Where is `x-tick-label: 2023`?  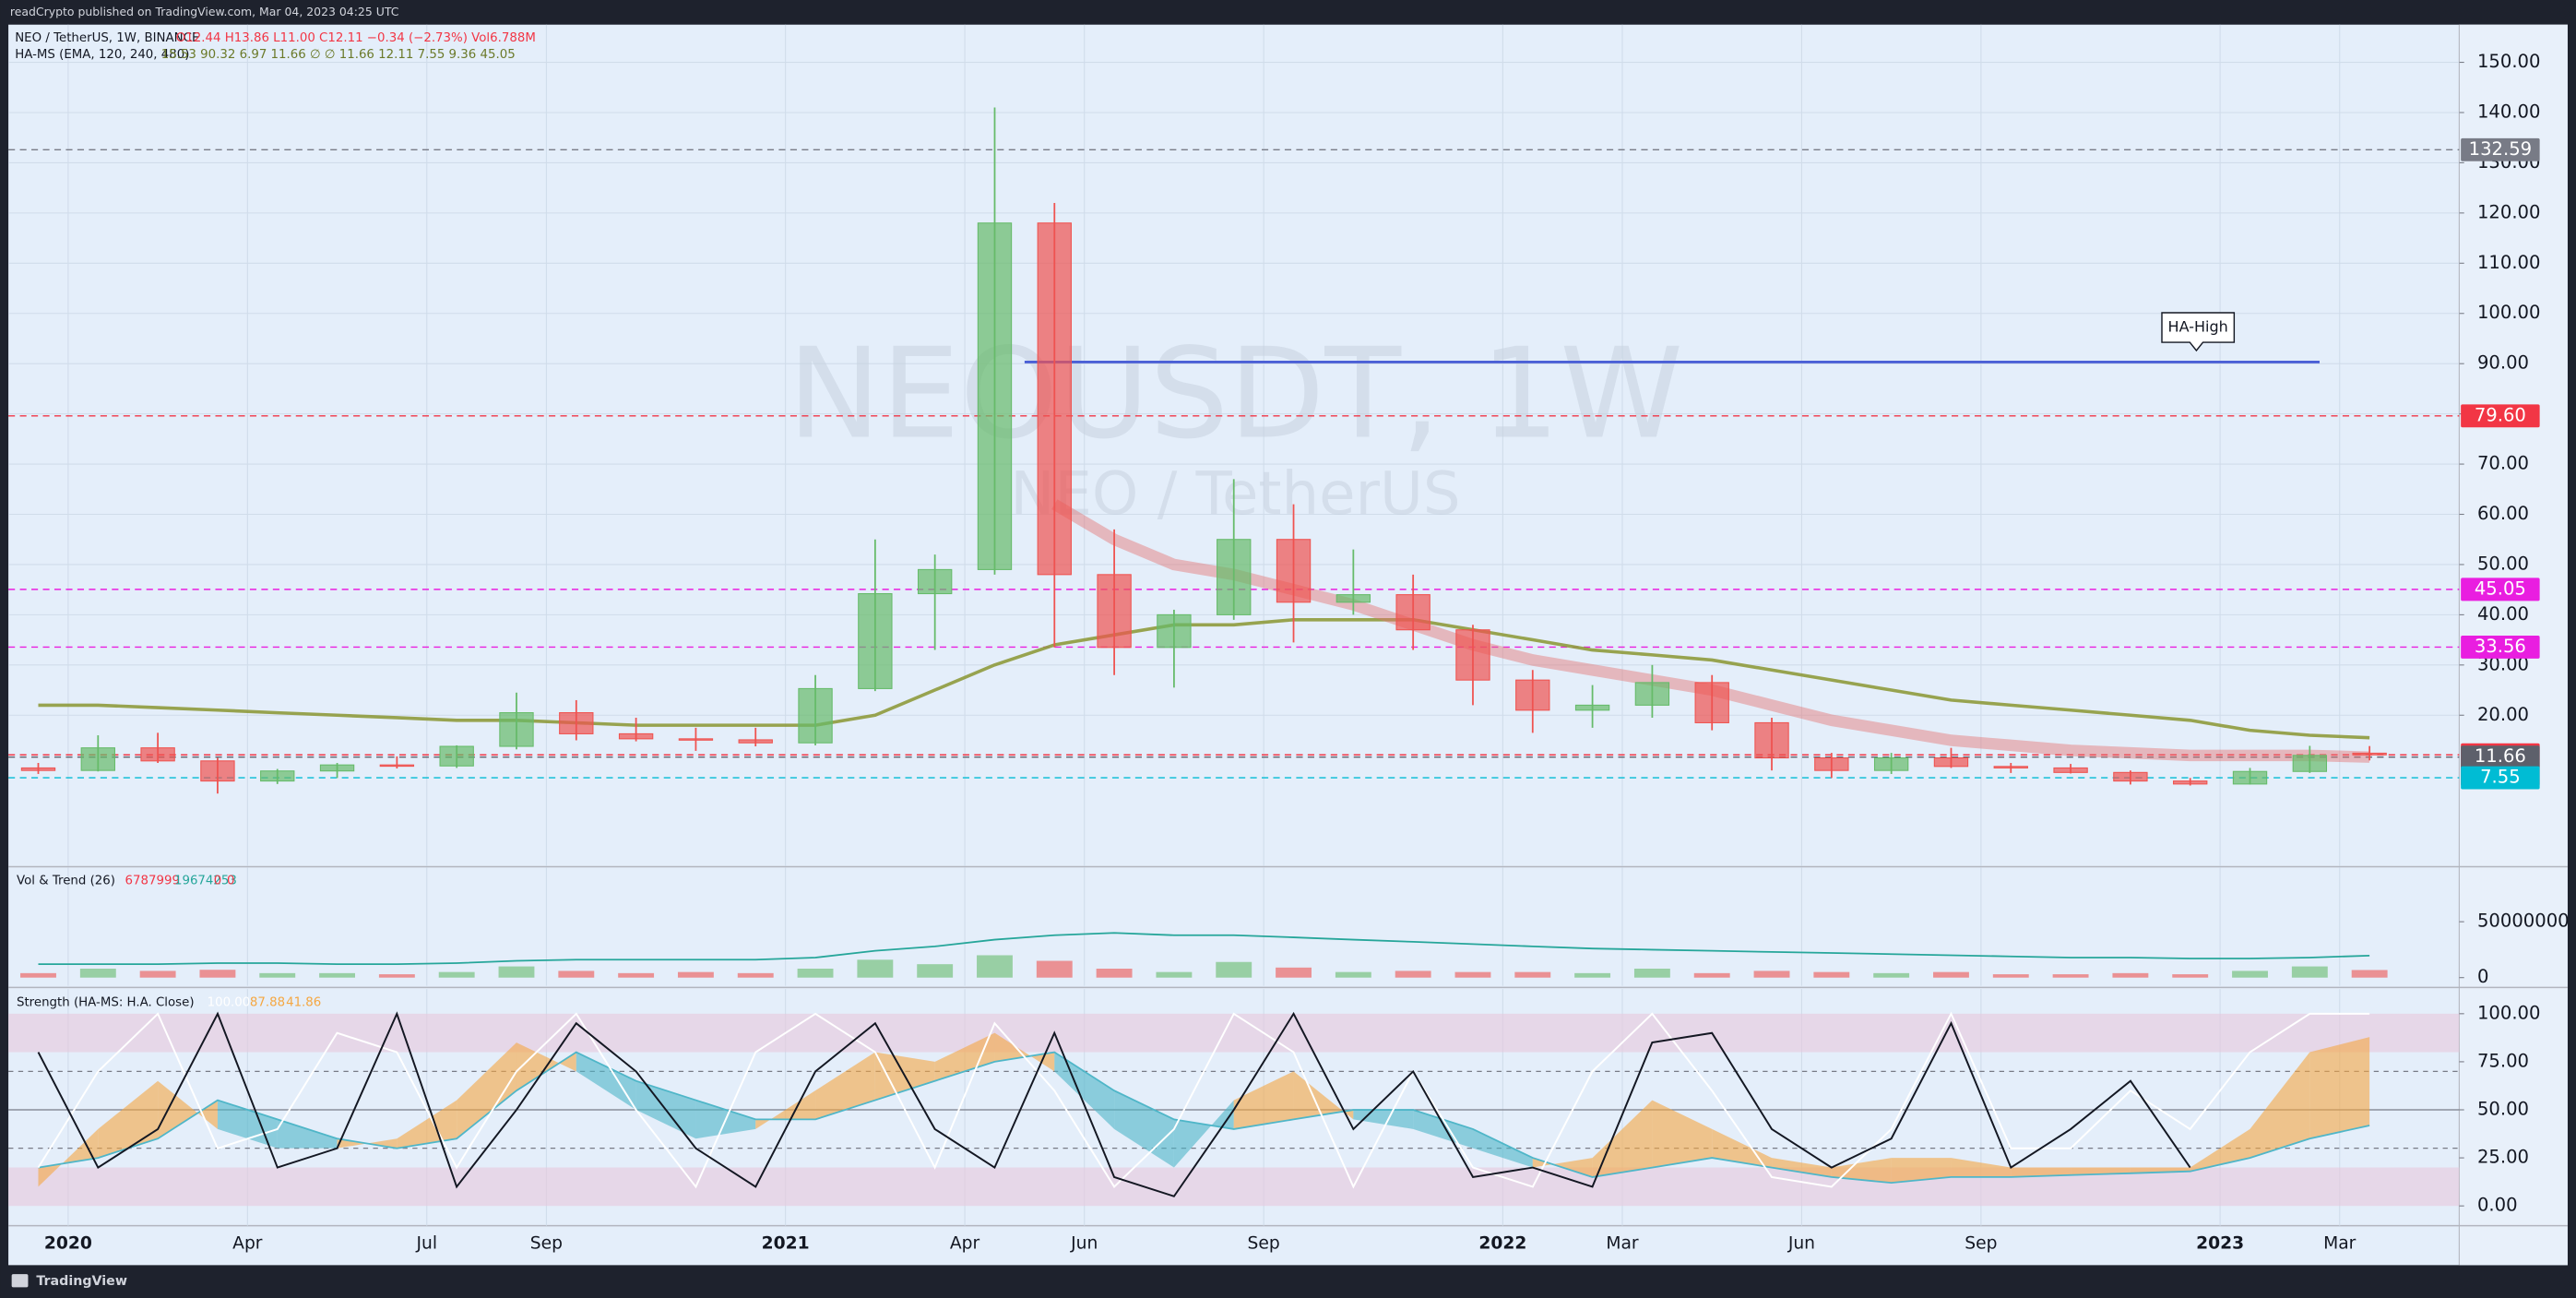 x-tick-label: 2023 is located at coordinates (2220, 1244).